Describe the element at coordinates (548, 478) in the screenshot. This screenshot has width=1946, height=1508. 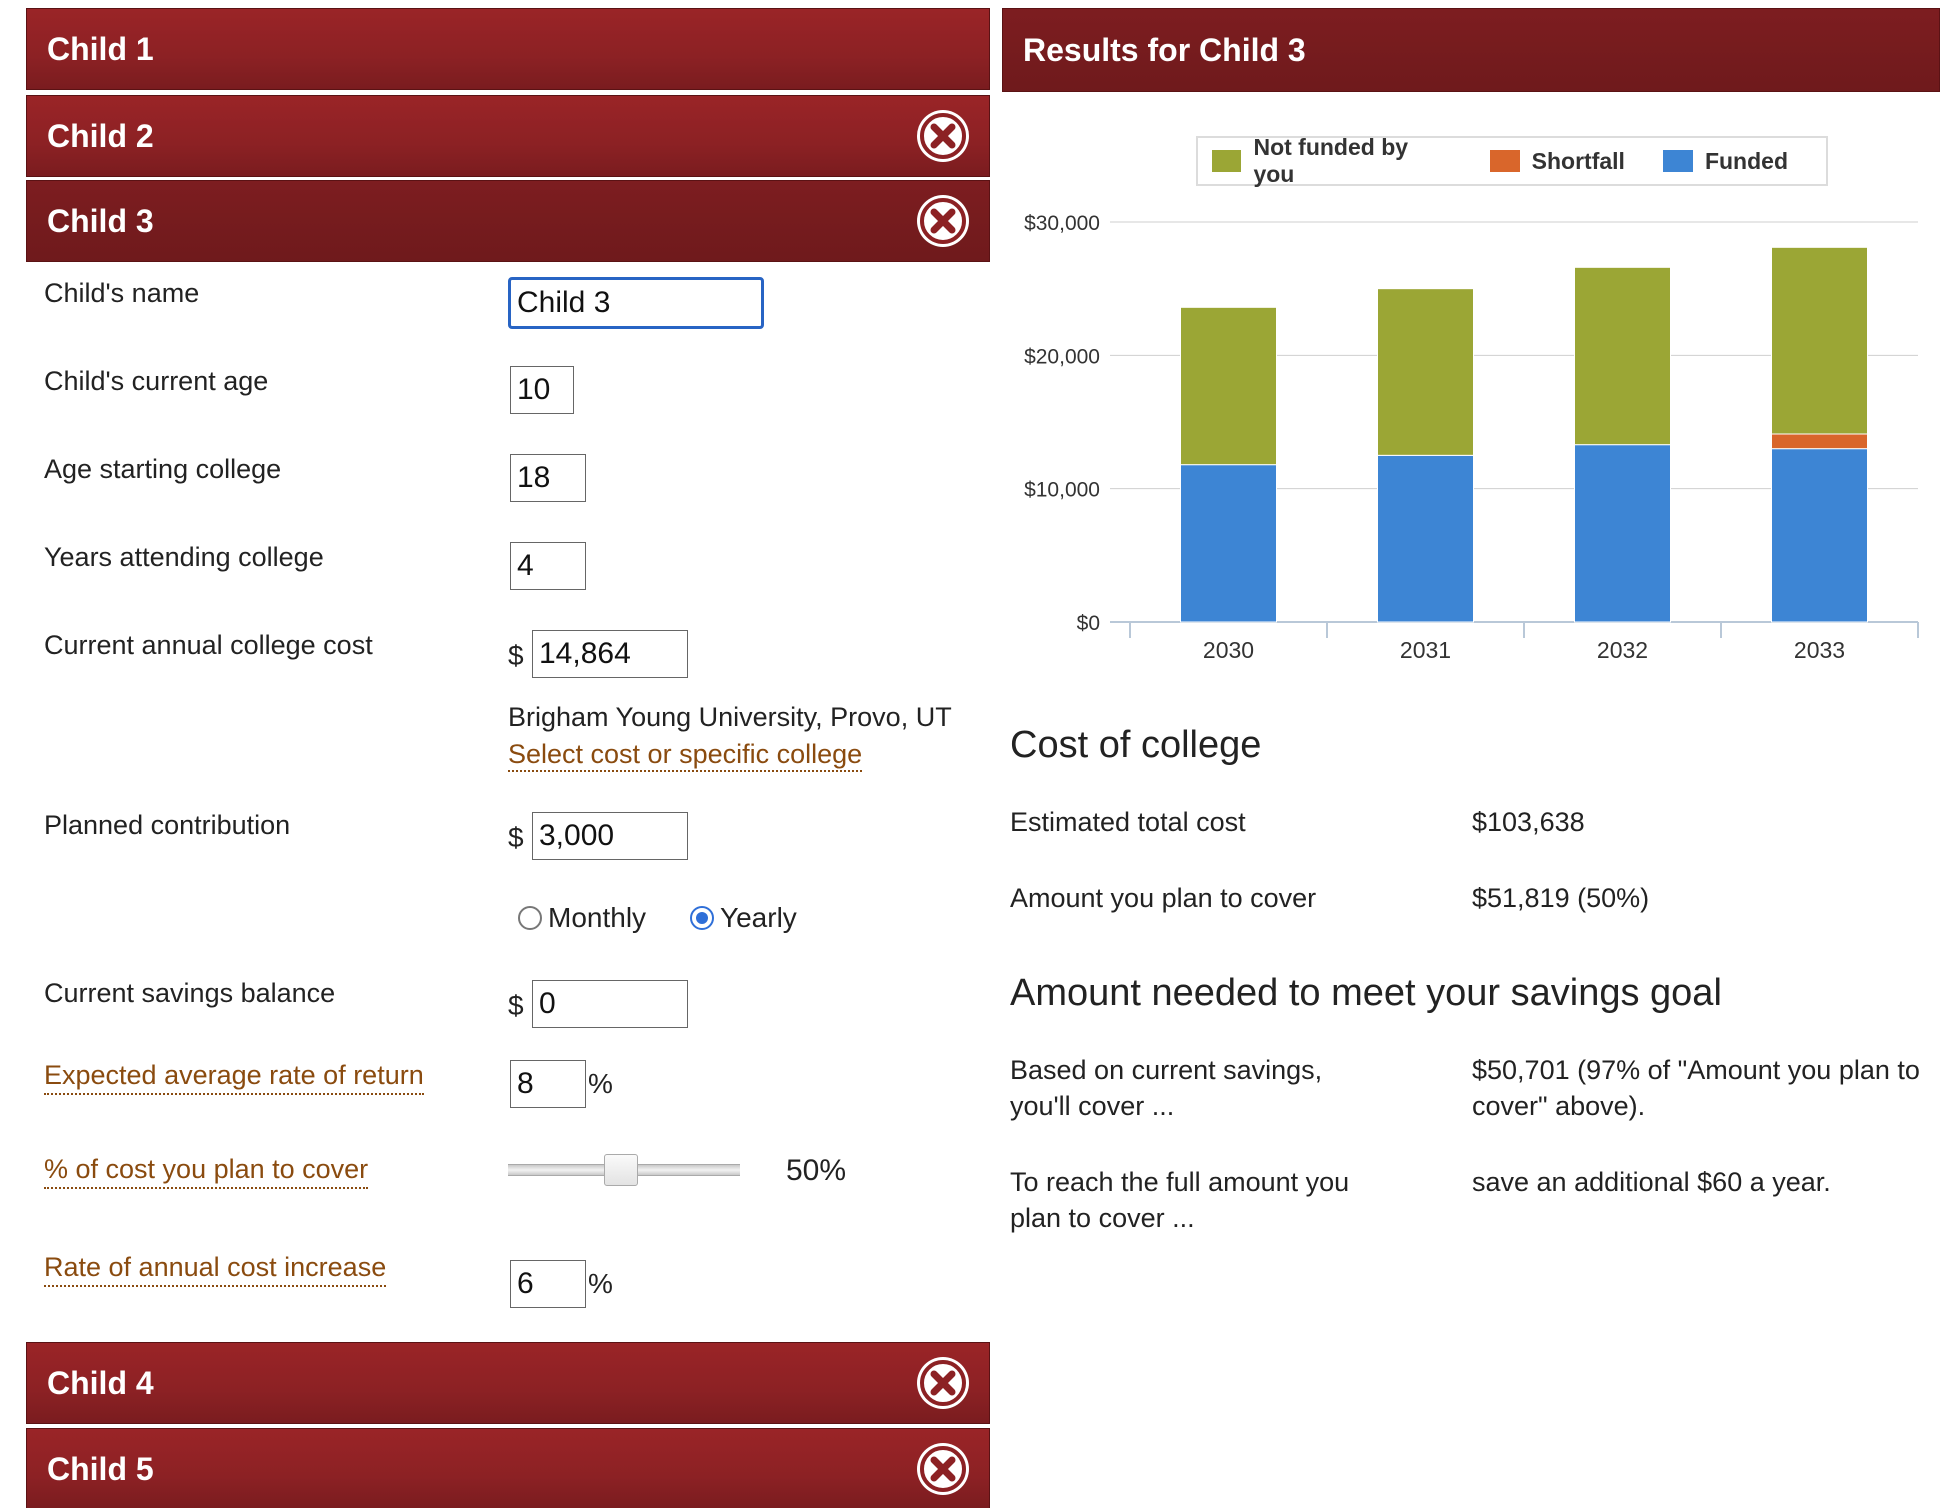
I see `start-age-input` at that location.